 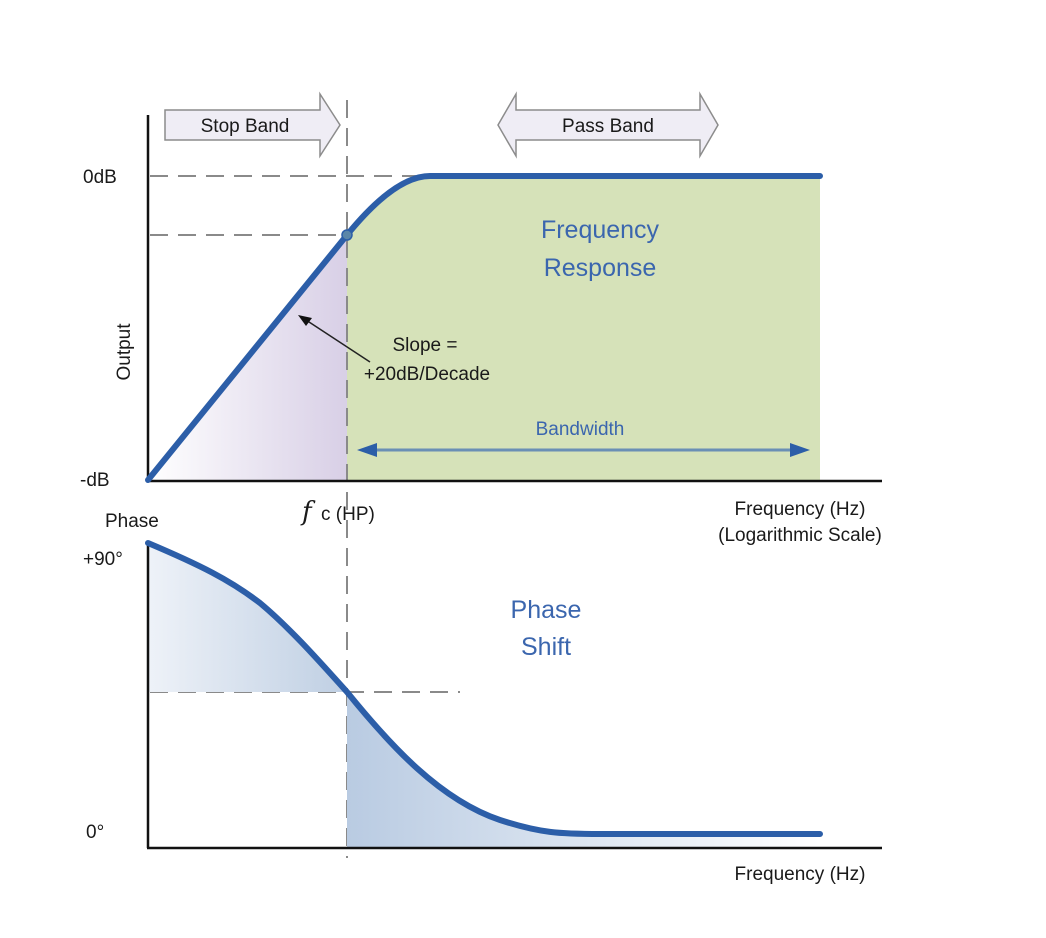 I want to click on slope-label-line1: Slope =, so click(x=425, y=345).